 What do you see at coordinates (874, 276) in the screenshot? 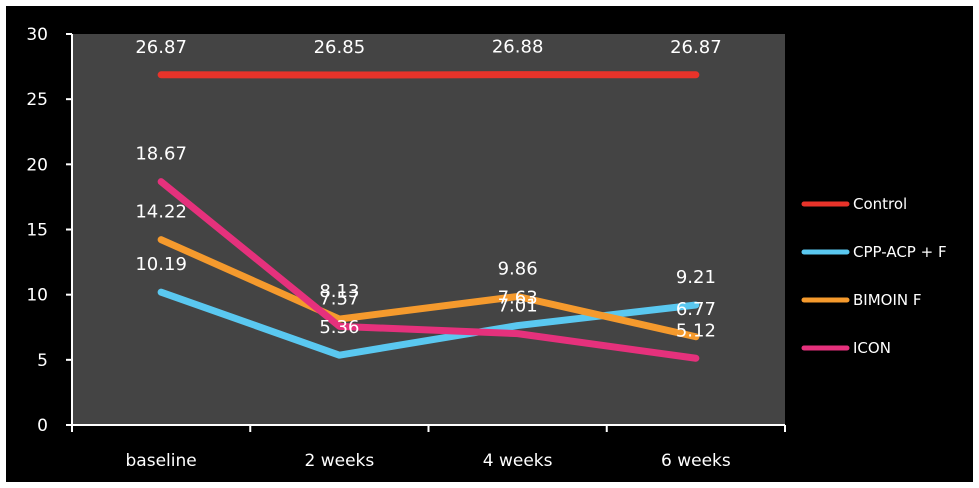
I see `legend: Control CPP-ACP + F BIMOIN F ICON` at bounding box center [874, 276].